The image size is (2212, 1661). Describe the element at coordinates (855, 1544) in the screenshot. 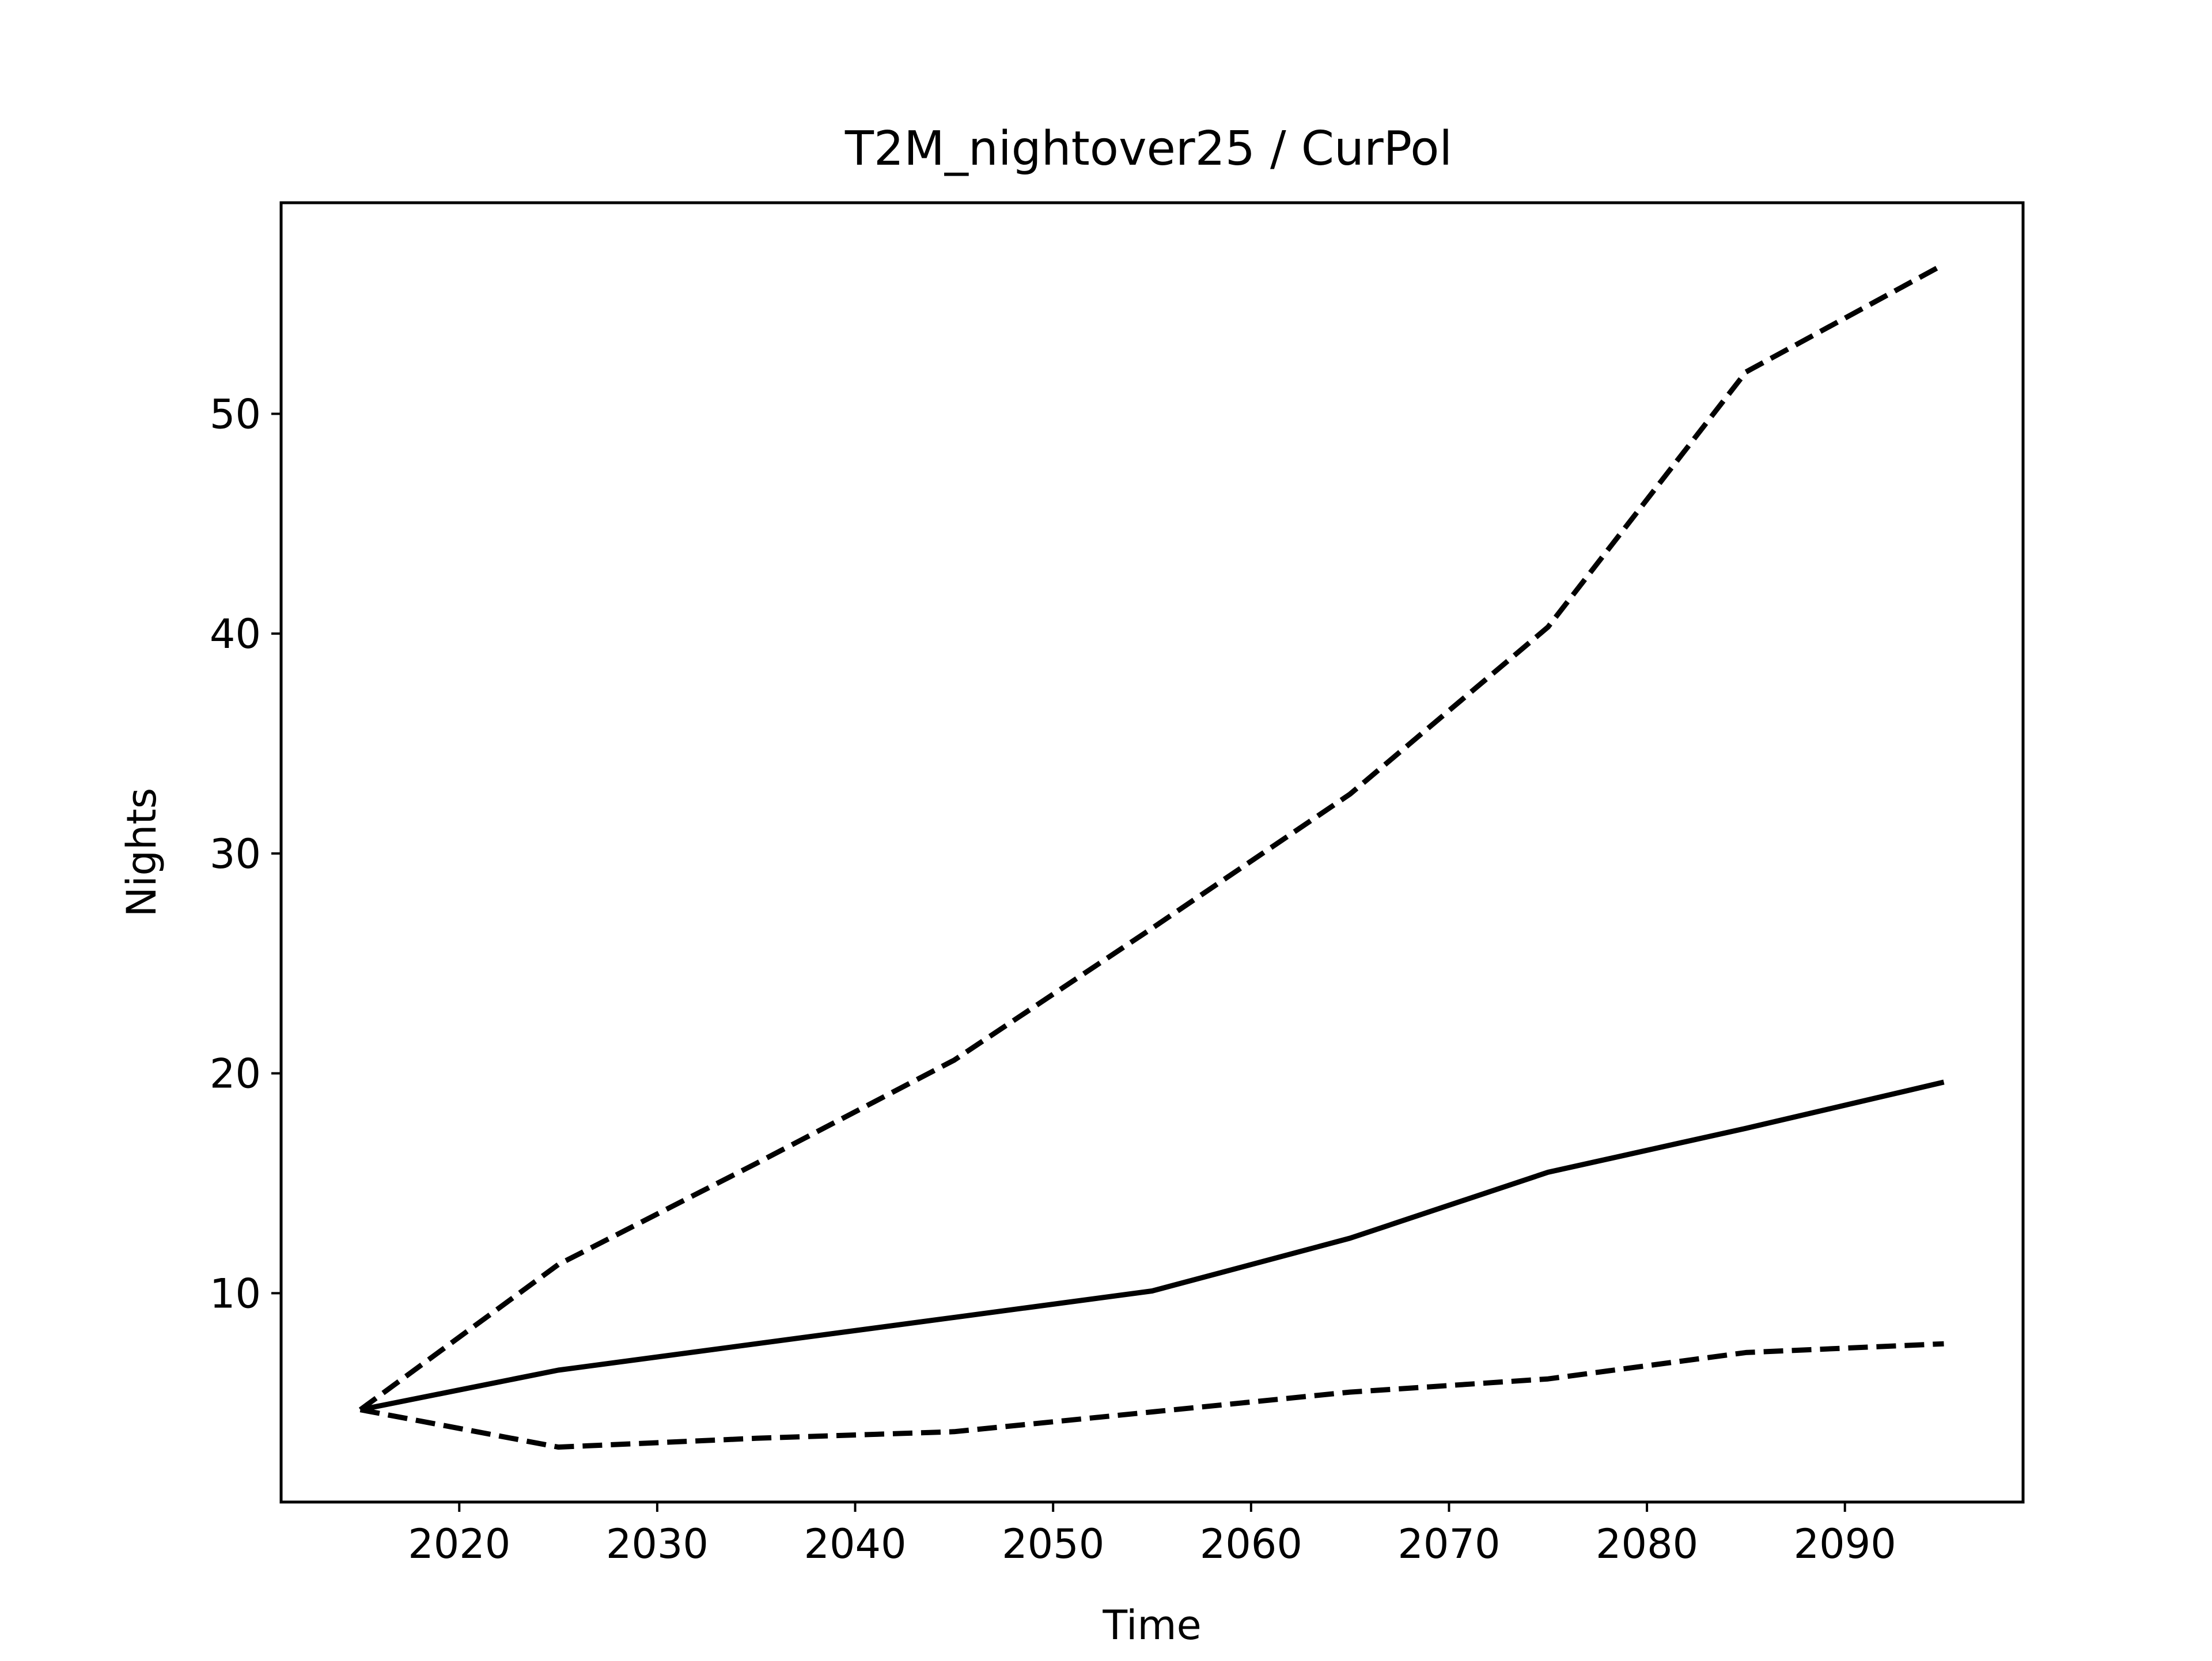

I see `x-tick-label: 2040` at that location.